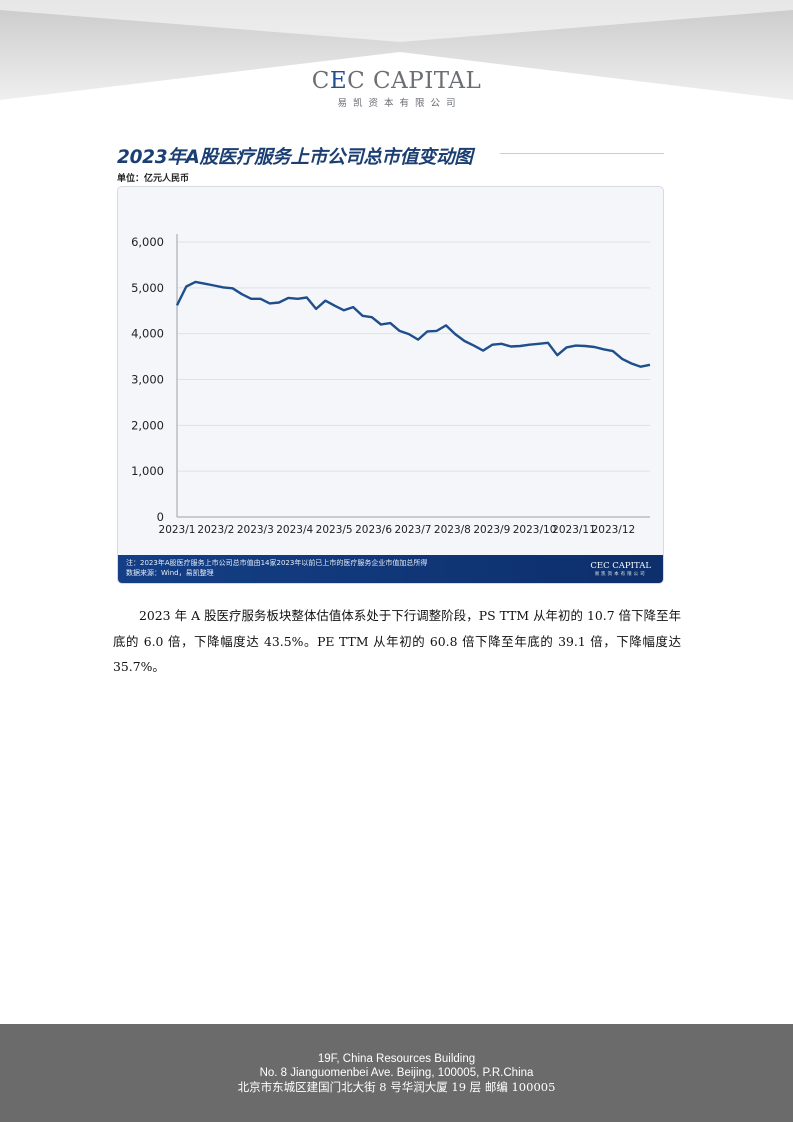  What do you see at coordinates (255, 530) in the screenshot?
I see `x-tick-label: 2023/3` at bounding box center [255, 530].